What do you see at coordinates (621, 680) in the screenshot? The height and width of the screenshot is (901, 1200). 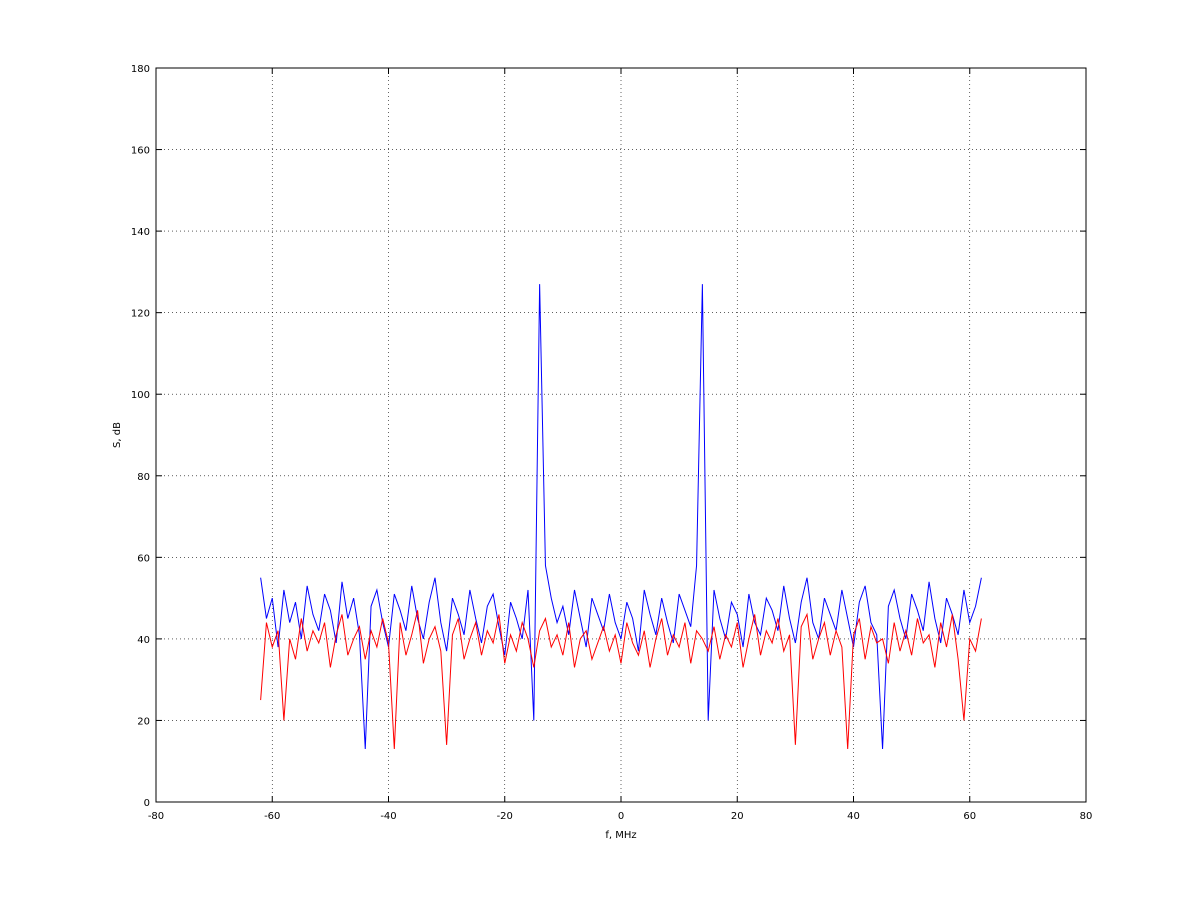 I see `data-line` at bounding box center [621, 680].